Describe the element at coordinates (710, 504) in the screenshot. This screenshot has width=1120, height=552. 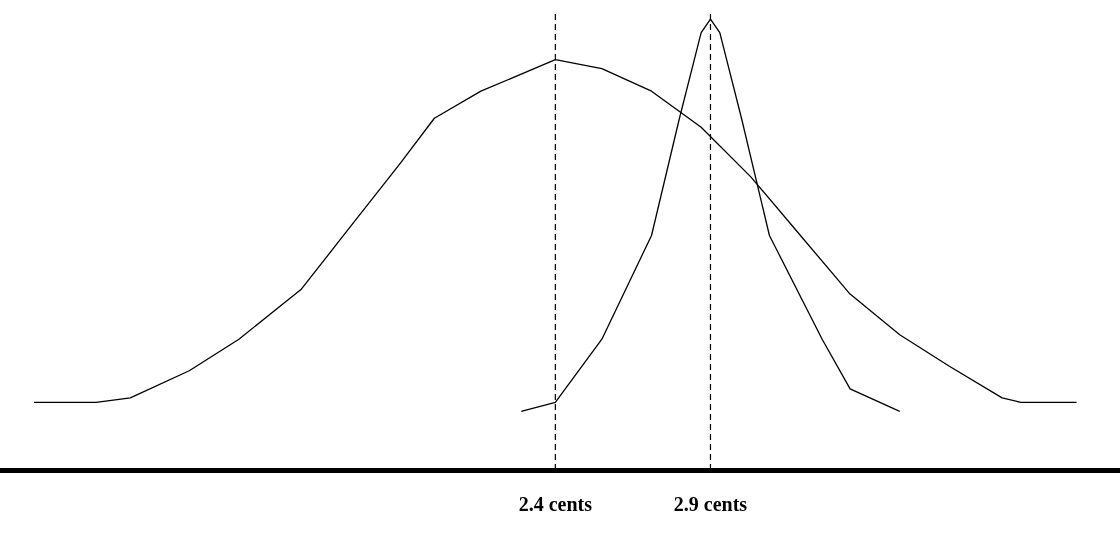
I see `x-tick-label: 2.9 cents` at that location.